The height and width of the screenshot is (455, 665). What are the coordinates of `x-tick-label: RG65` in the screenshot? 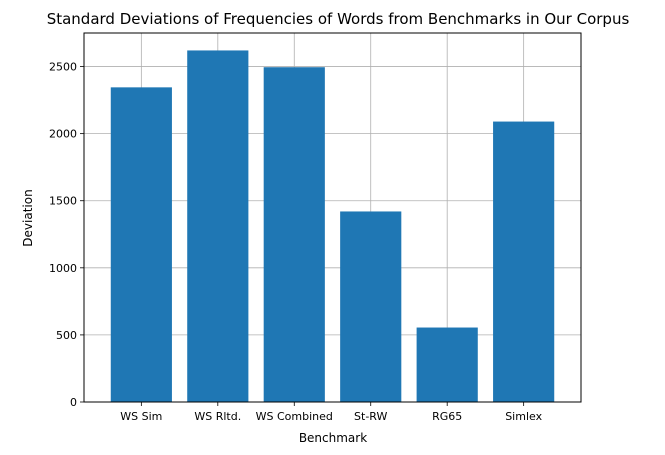 It's located at (447, 416).